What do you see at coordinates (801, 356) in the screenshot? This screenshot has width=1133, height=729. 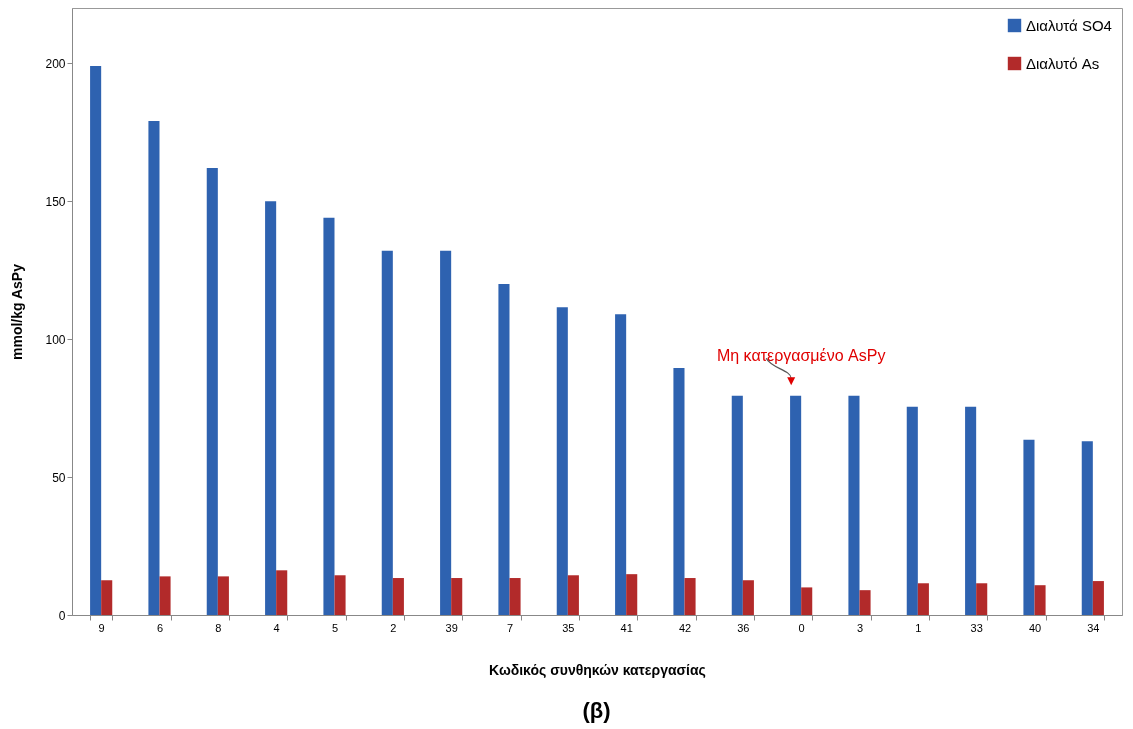 I see `annotation: Μη κατεργασμένο AsPy` at bounding box center [801, 356].